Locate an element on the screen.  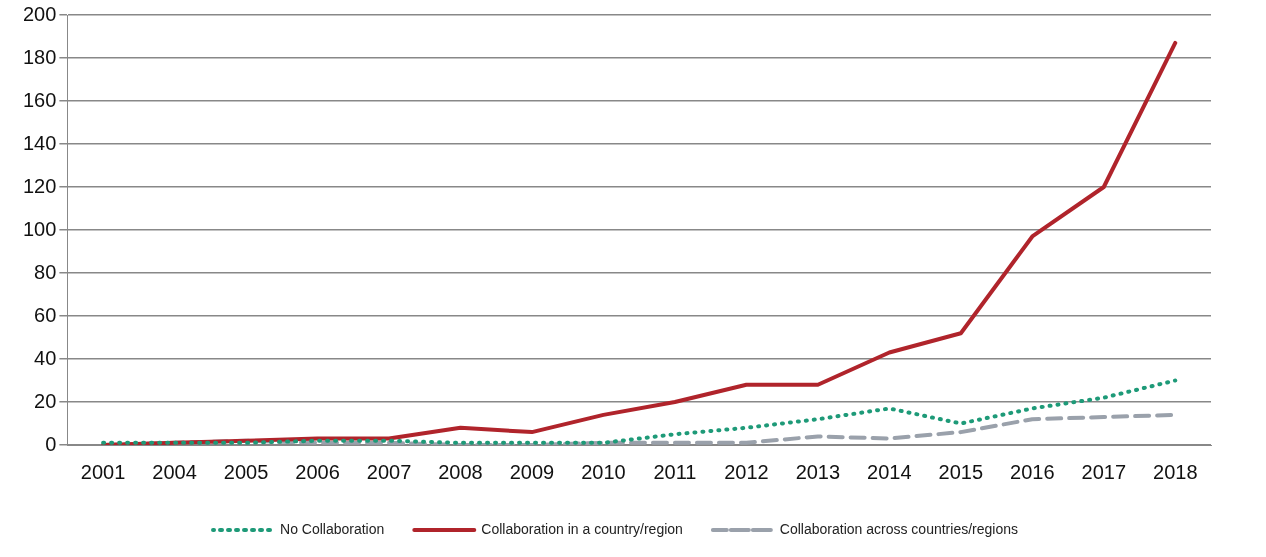
y-tick-label: 0 is located at coordinates (51, 443).